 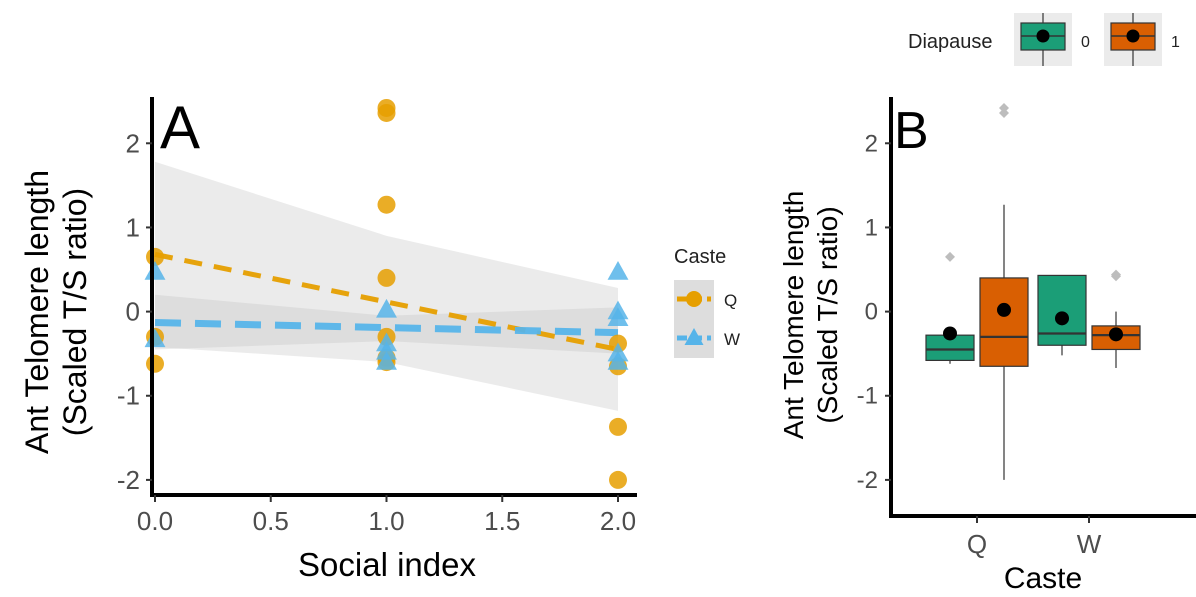 I want to click on legend-label: Q, so click(x=730, y=300).